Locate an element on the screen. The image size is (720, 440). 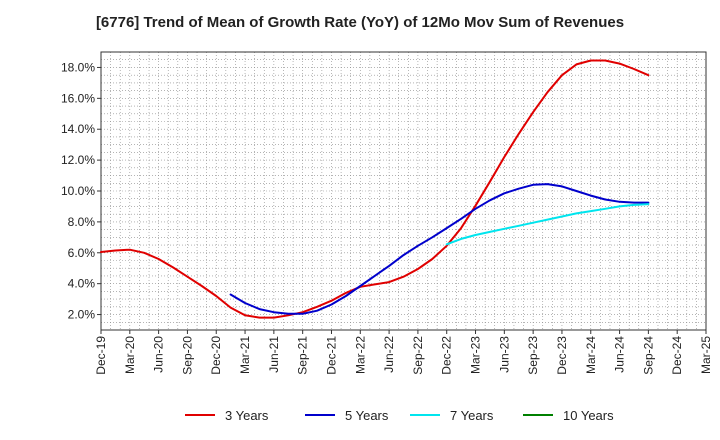
y-tick-label: 2.0% is located at coordinates (82, 315).